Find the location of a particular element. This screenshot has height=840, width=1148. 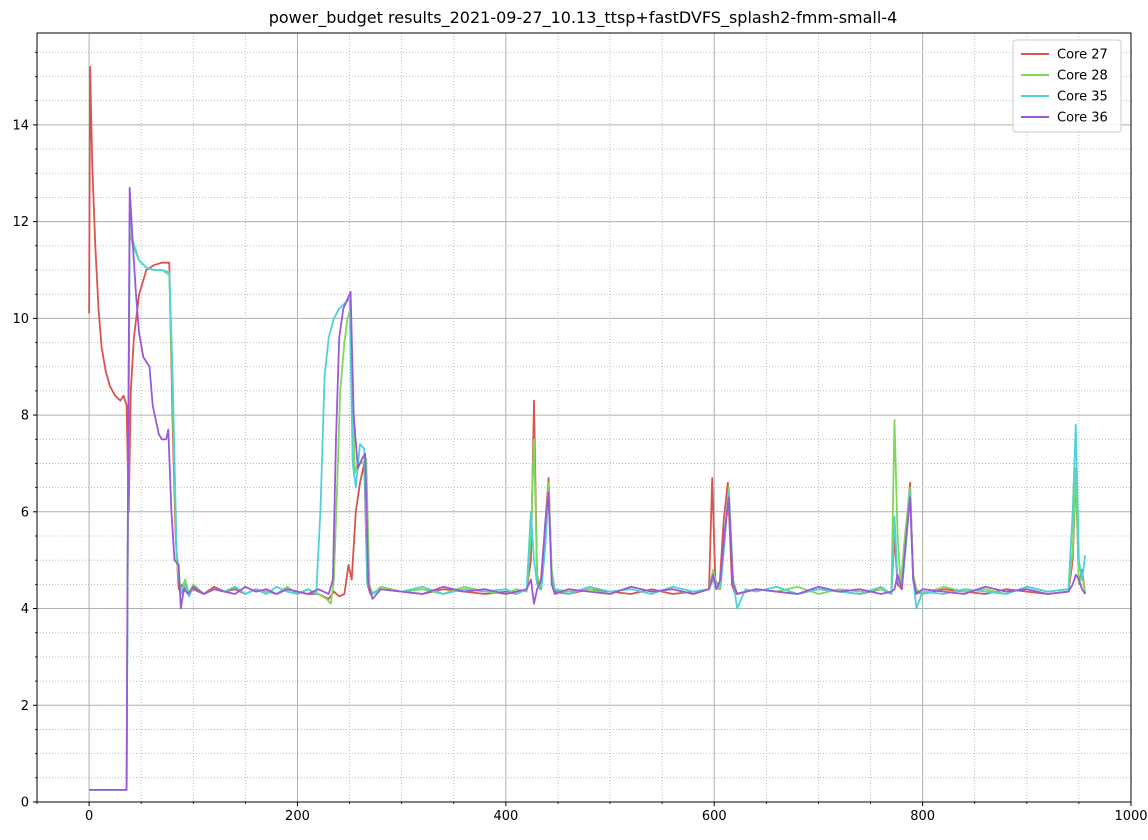

x-tick-label: 400 is located at coordinates (505, 816).